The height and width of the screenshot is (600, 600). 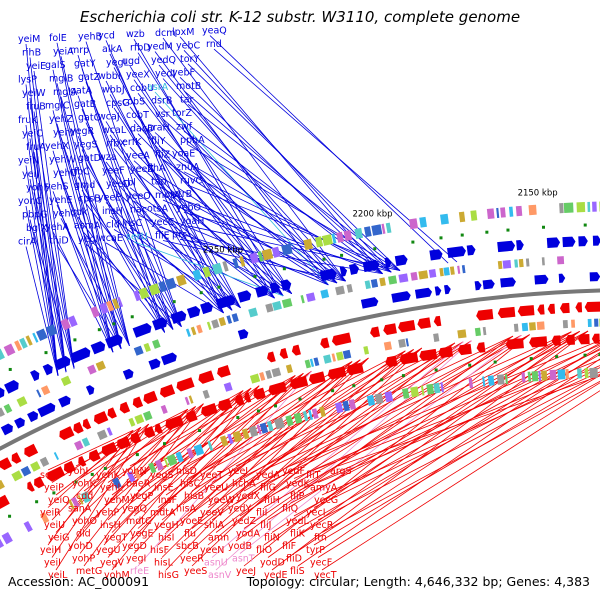 I want to click on gene-label-yeeO: yeeO, so click(x=138, y=196).